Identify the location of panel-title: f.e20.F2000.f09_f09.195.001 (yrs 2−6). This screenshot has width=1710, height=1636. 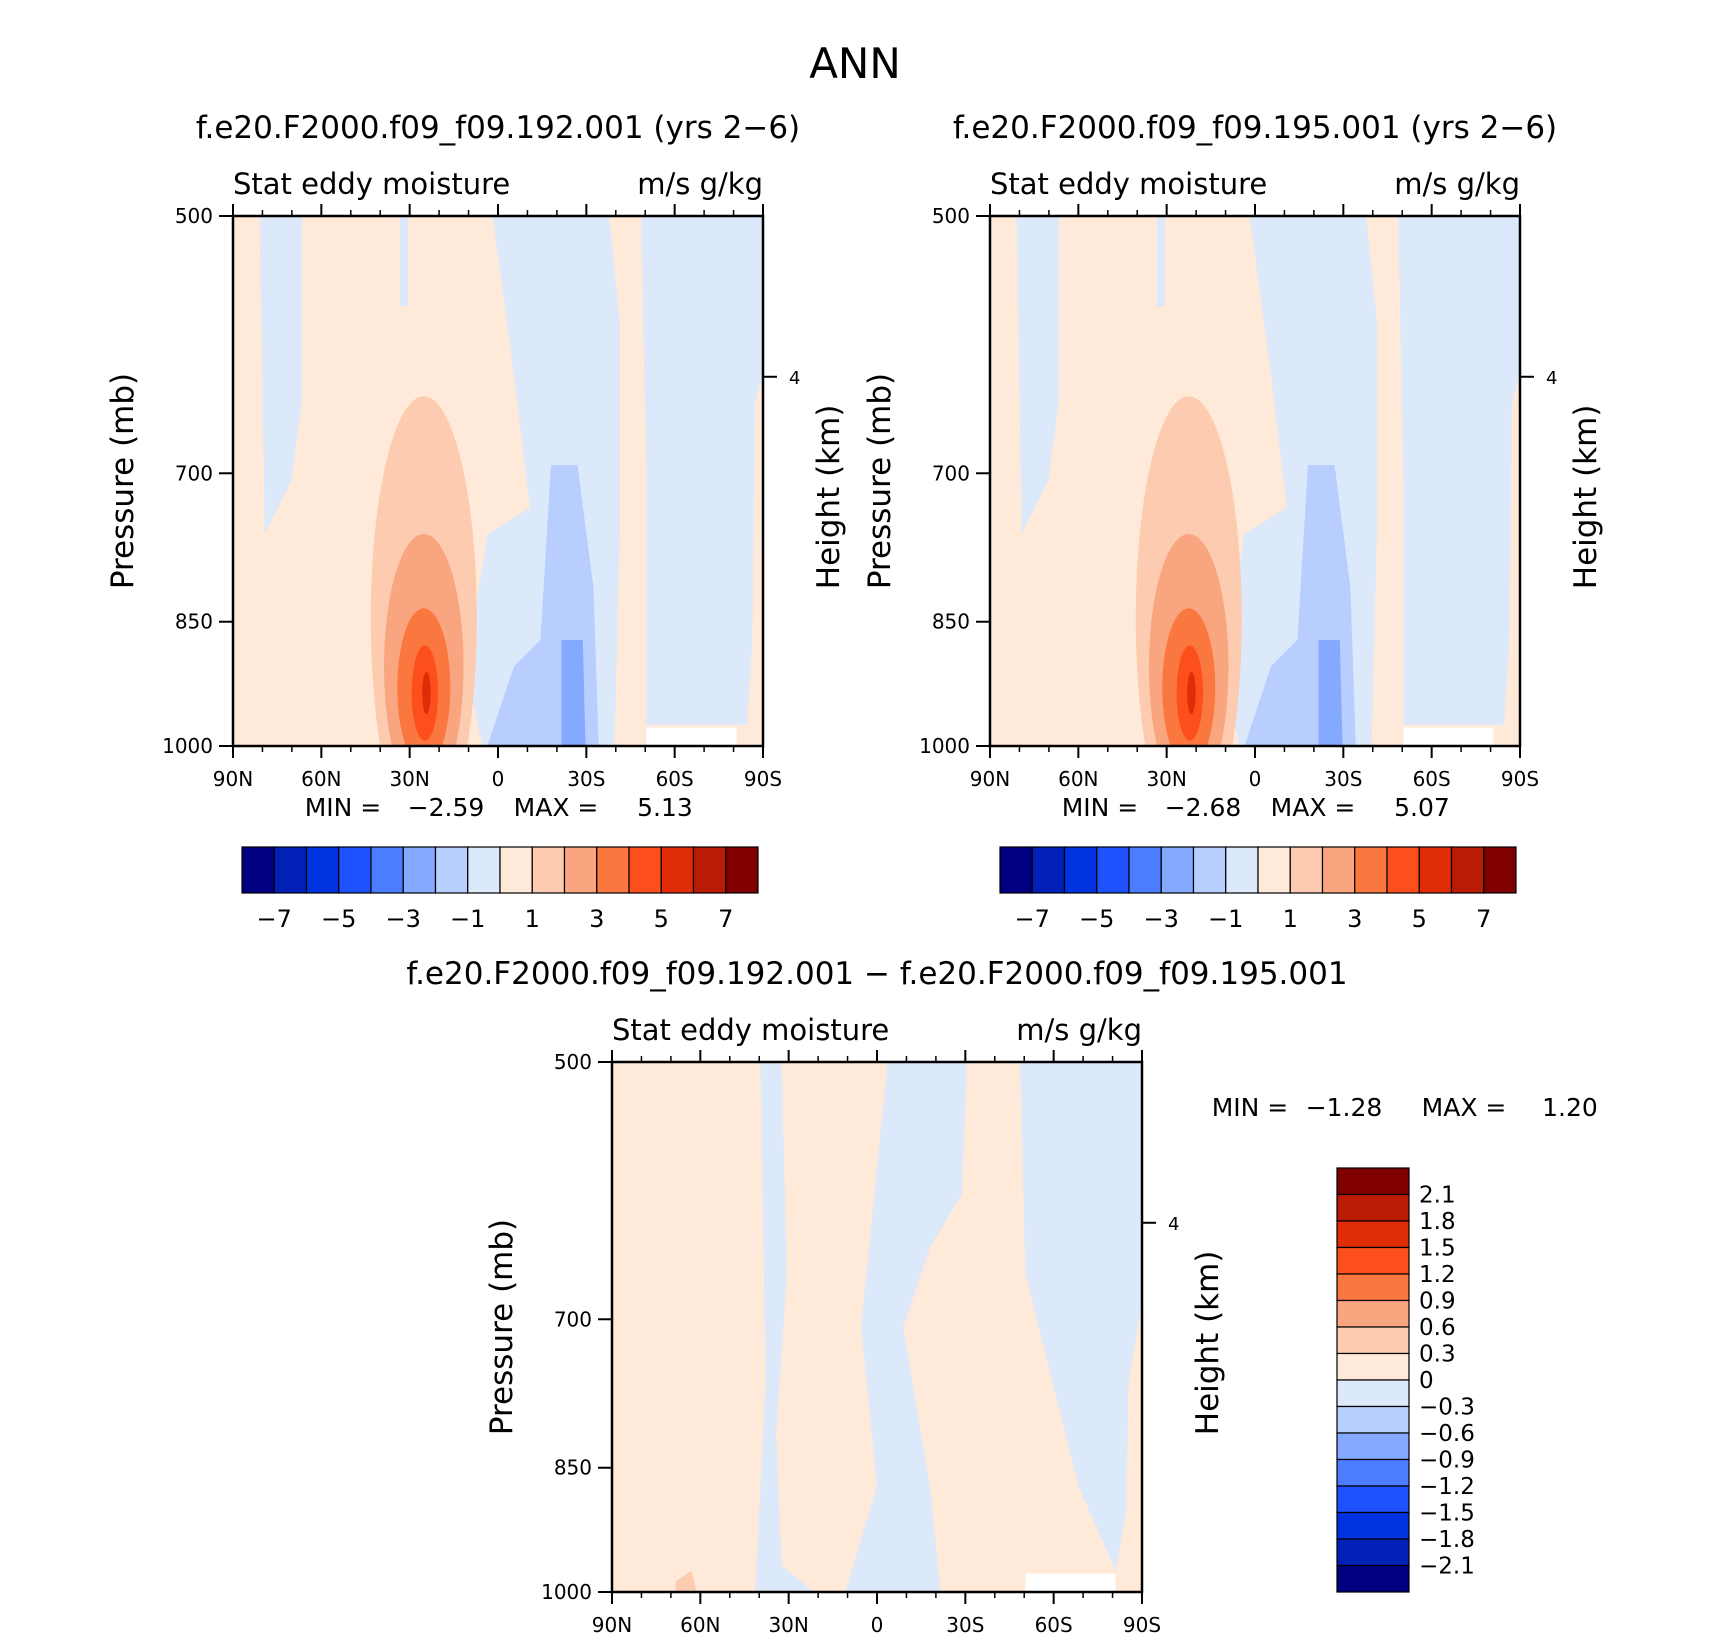
(1255, 128).